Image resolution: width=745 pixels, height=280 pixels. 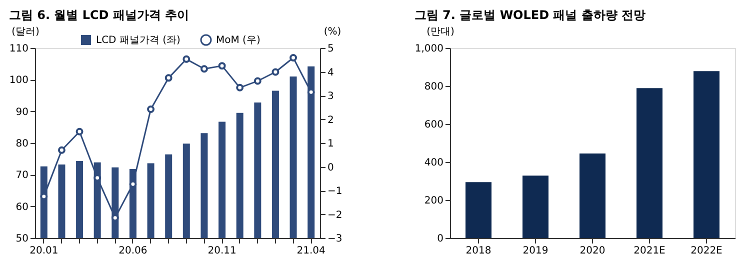 What do you see at coordinates (335, 191) in the screenshot?
I see `y2-tick-label: −1` at bounding box center [335, 191].